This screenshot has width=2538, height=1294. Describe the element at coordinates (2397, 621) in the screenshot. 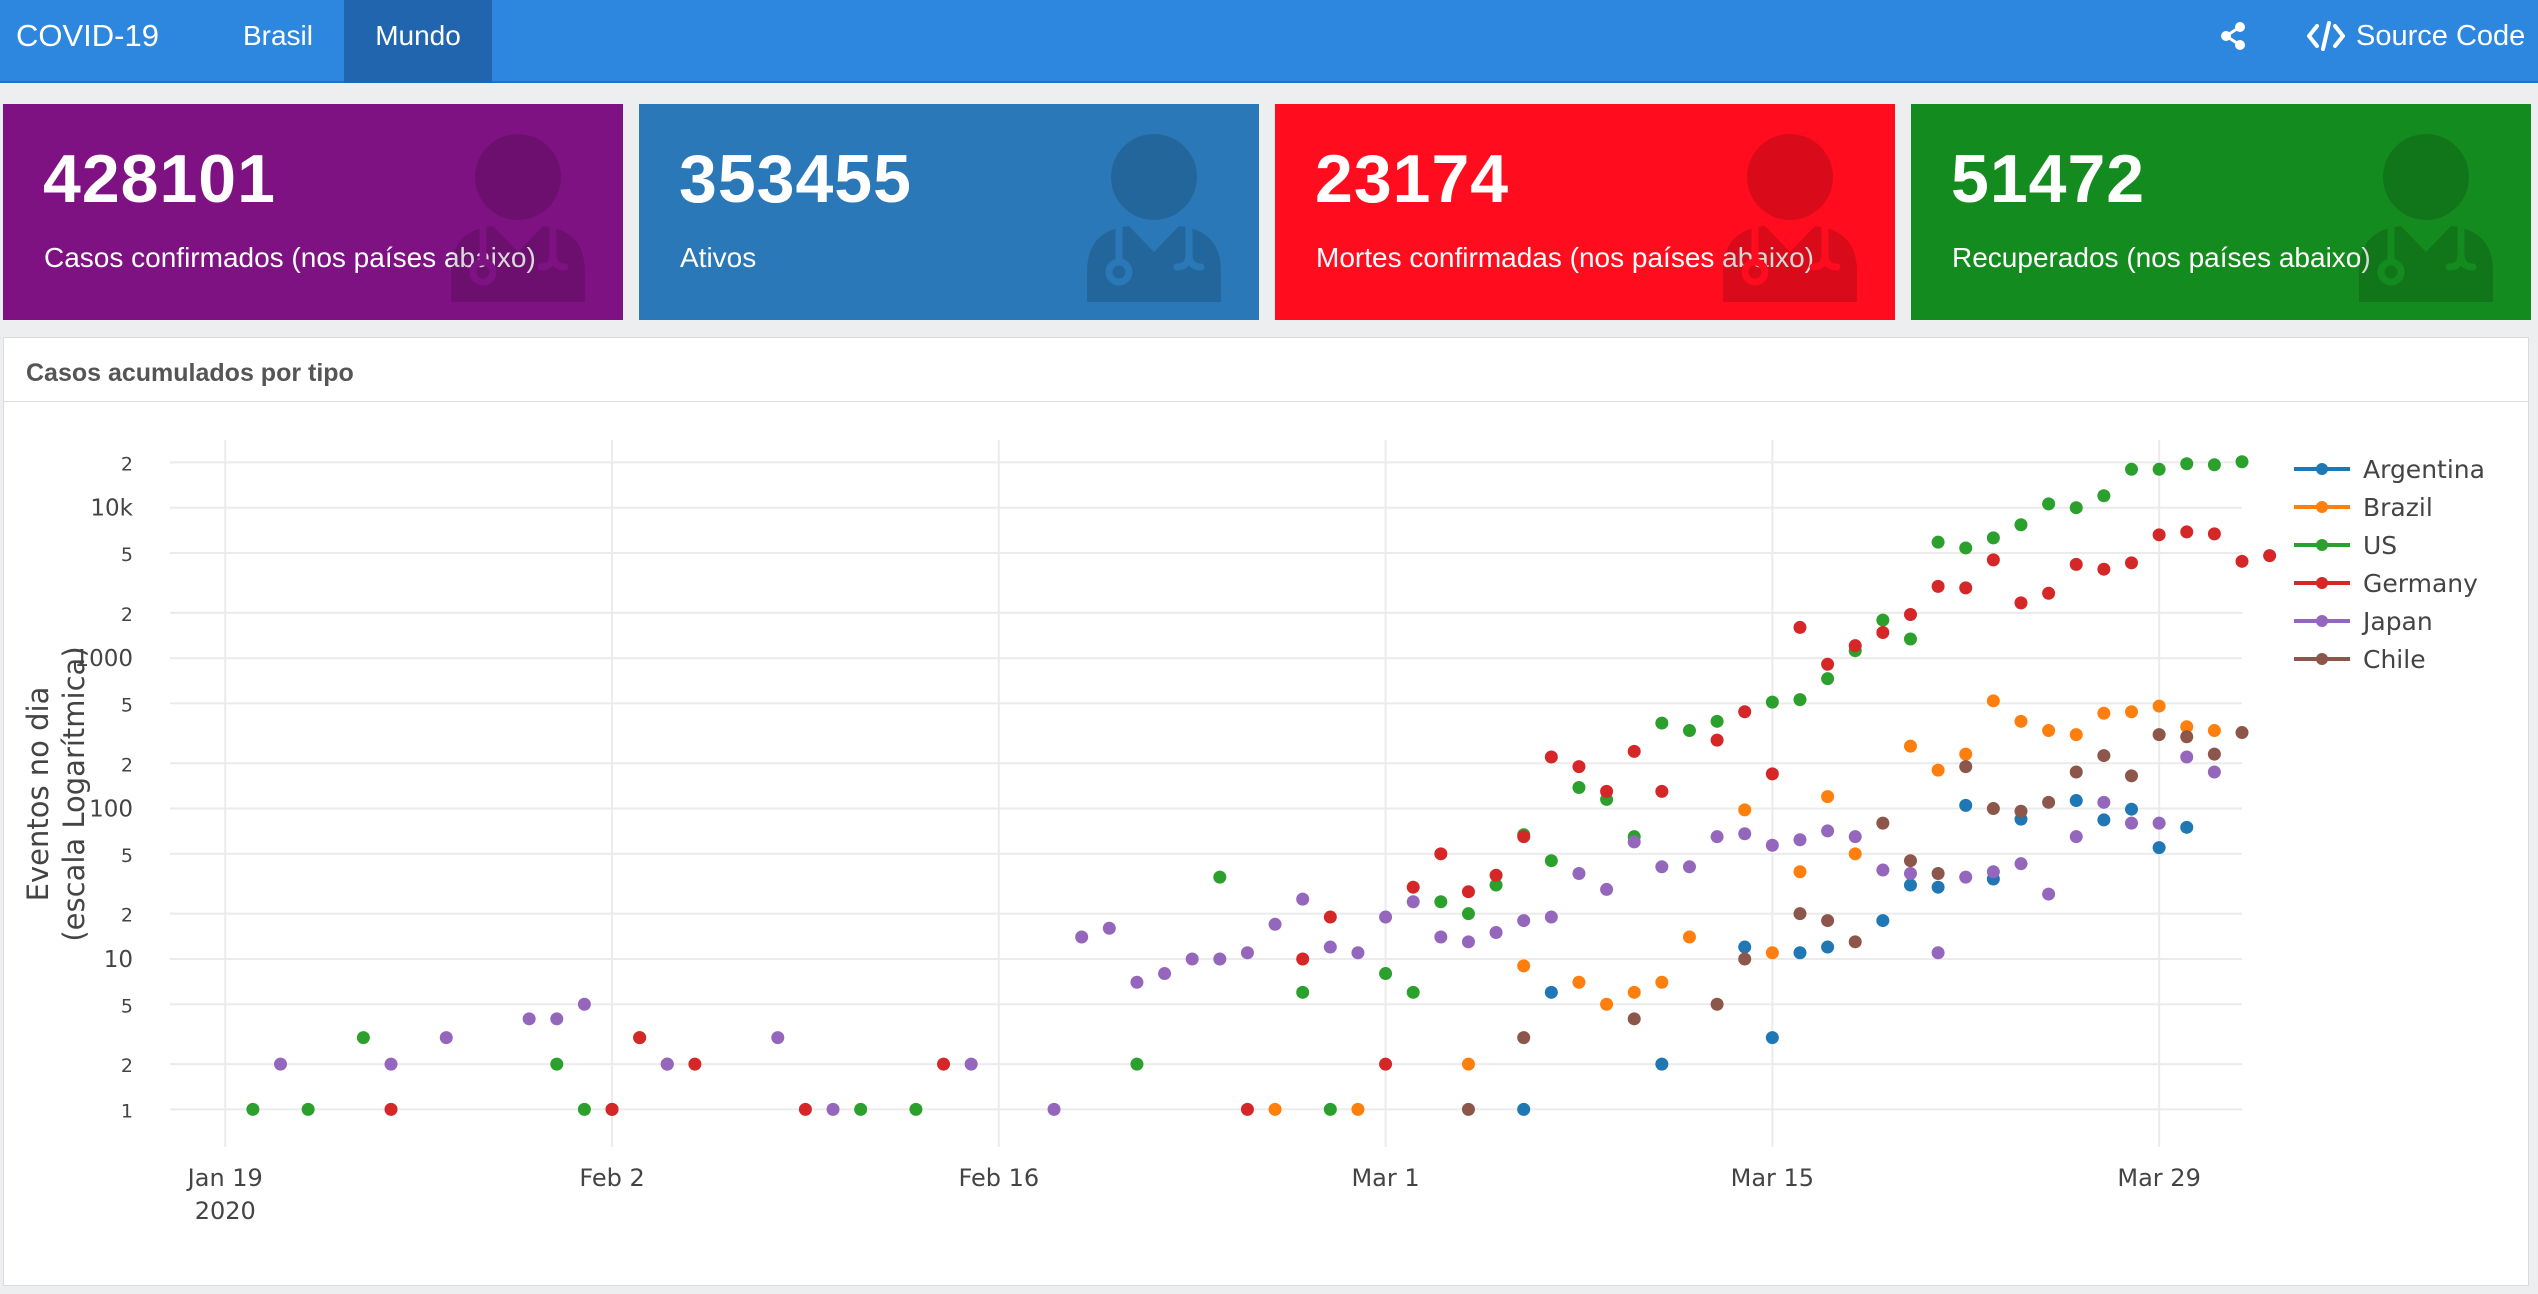

I see `legend-label-japan: Japan` at that location.